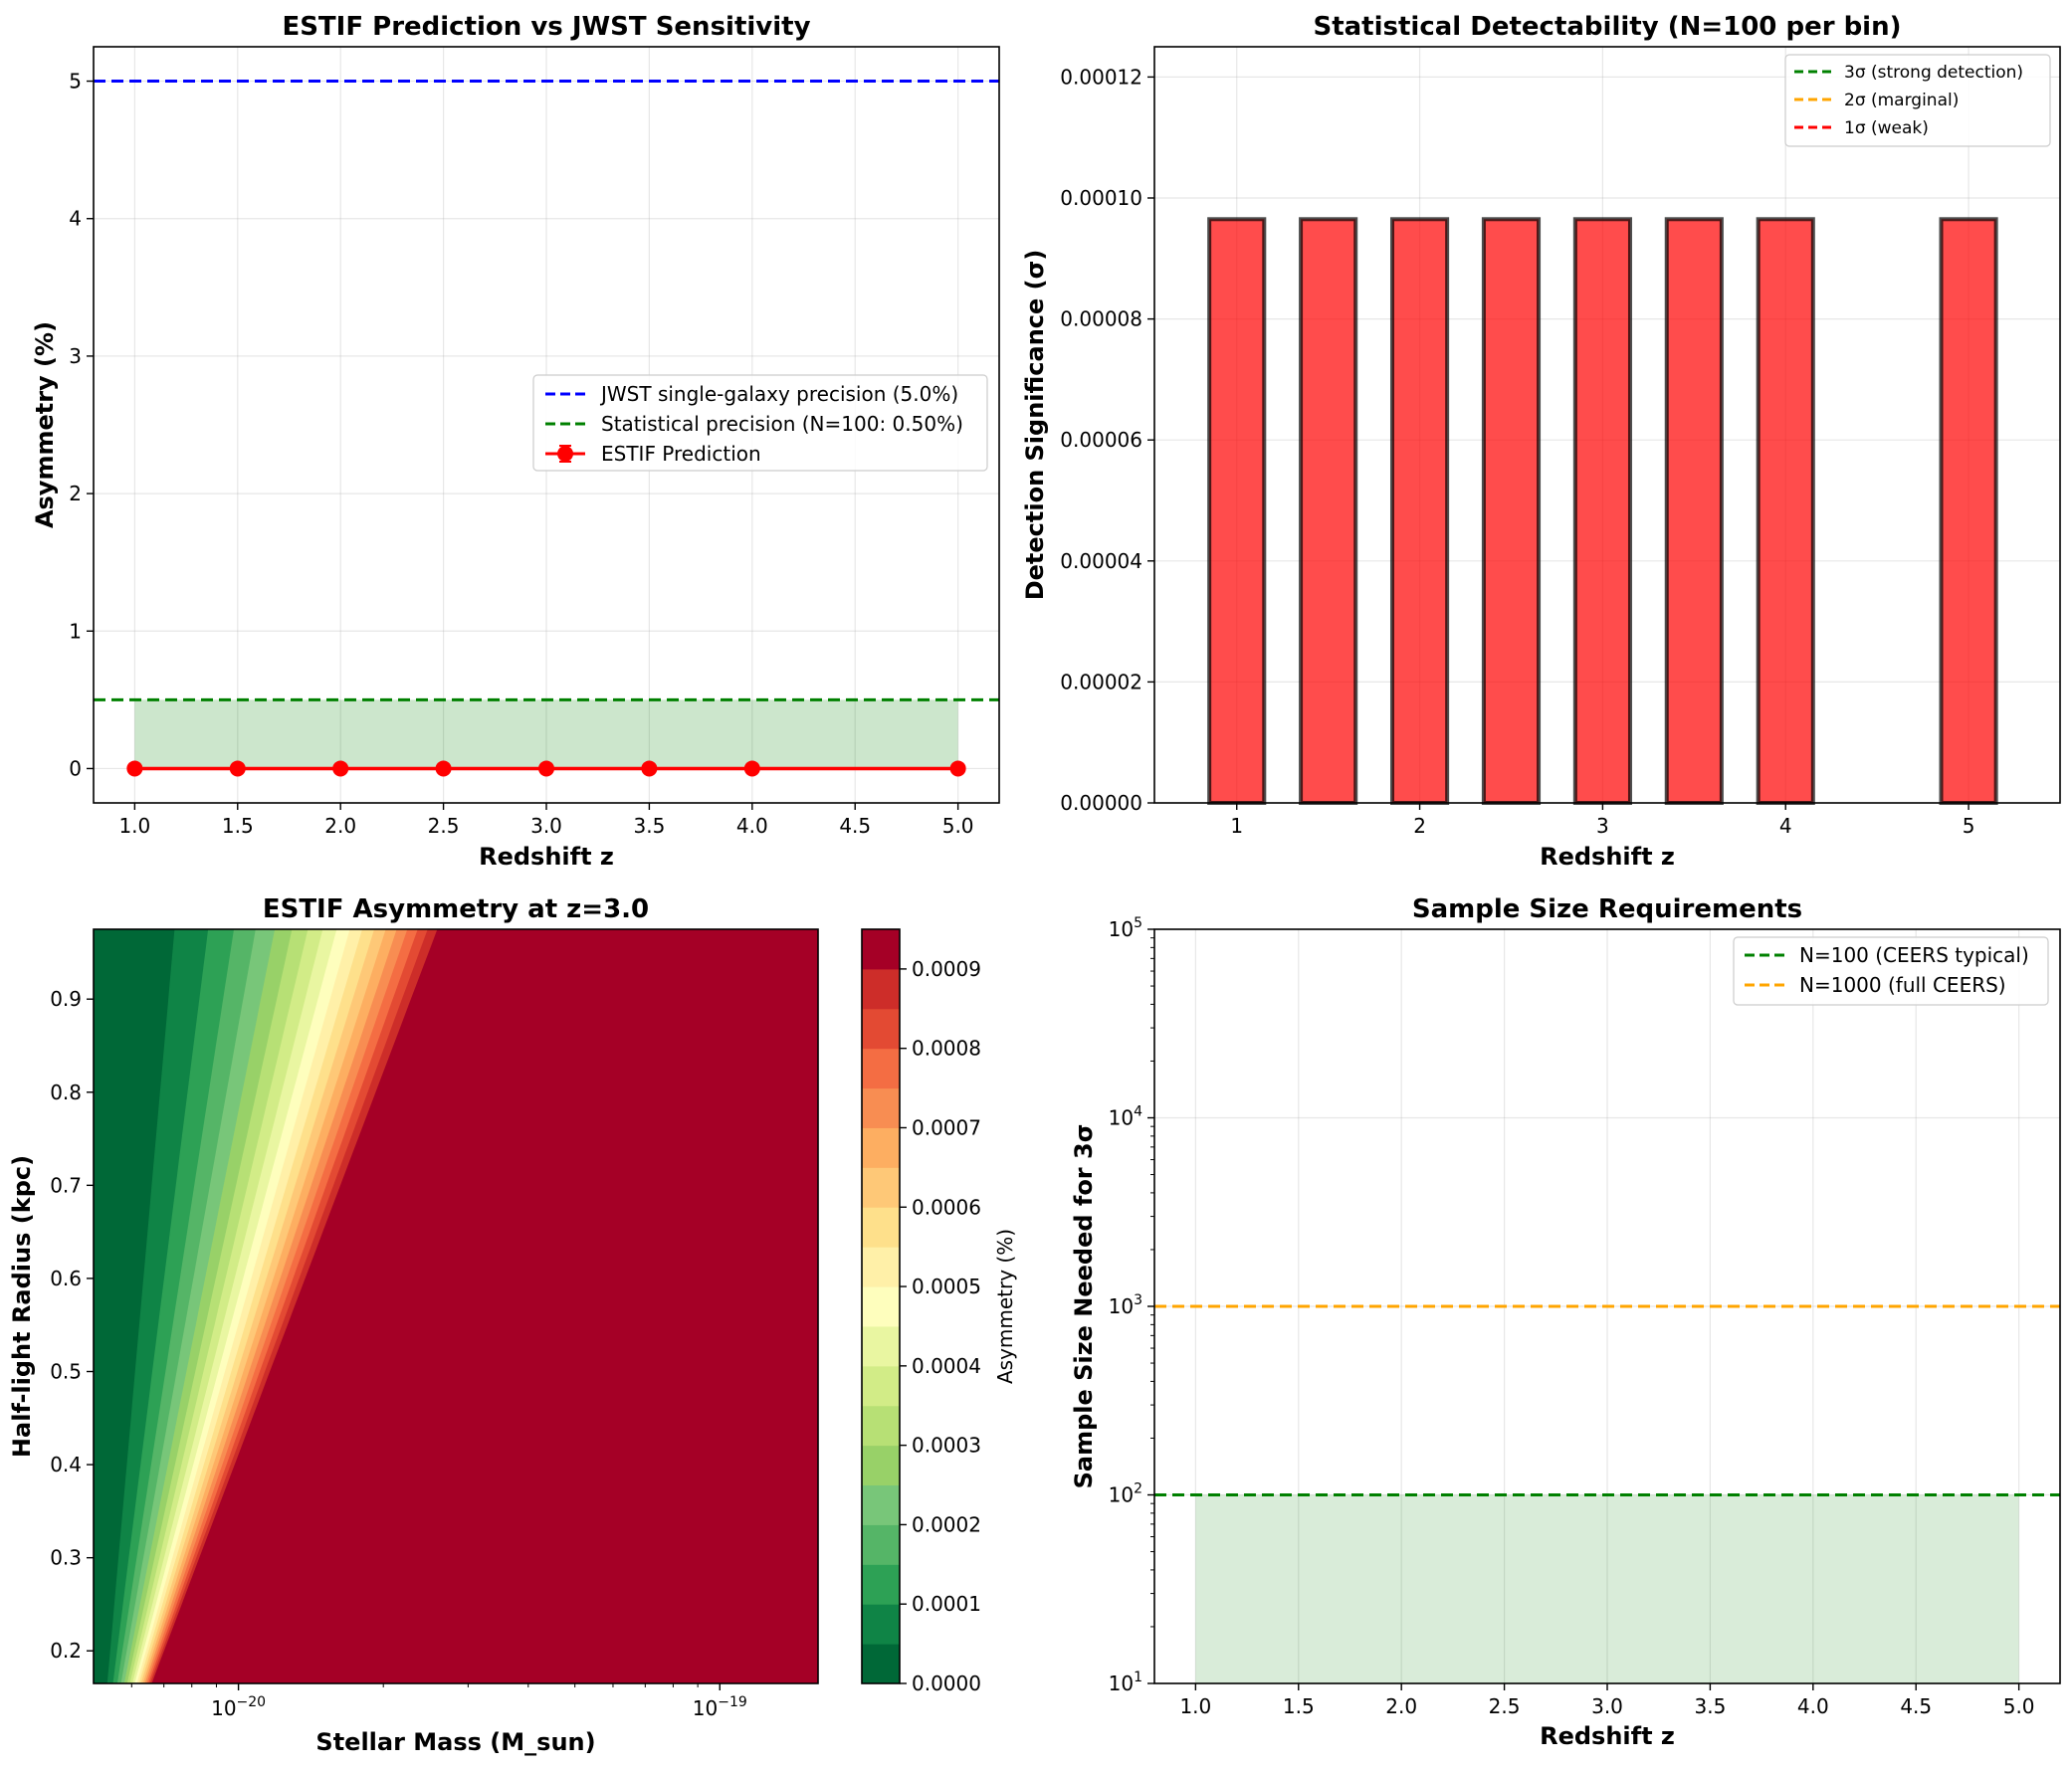 This screenshot has height=1770, width=2072. I want to click on panel4-xtick-label: 4.5, so click(1916, 1706).